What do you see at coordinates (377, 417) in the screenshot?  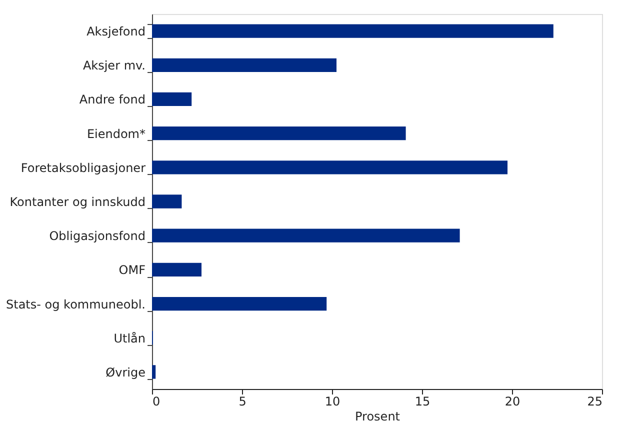 I see `x-axis-title: Prosent` at bounding box center [377, 417].